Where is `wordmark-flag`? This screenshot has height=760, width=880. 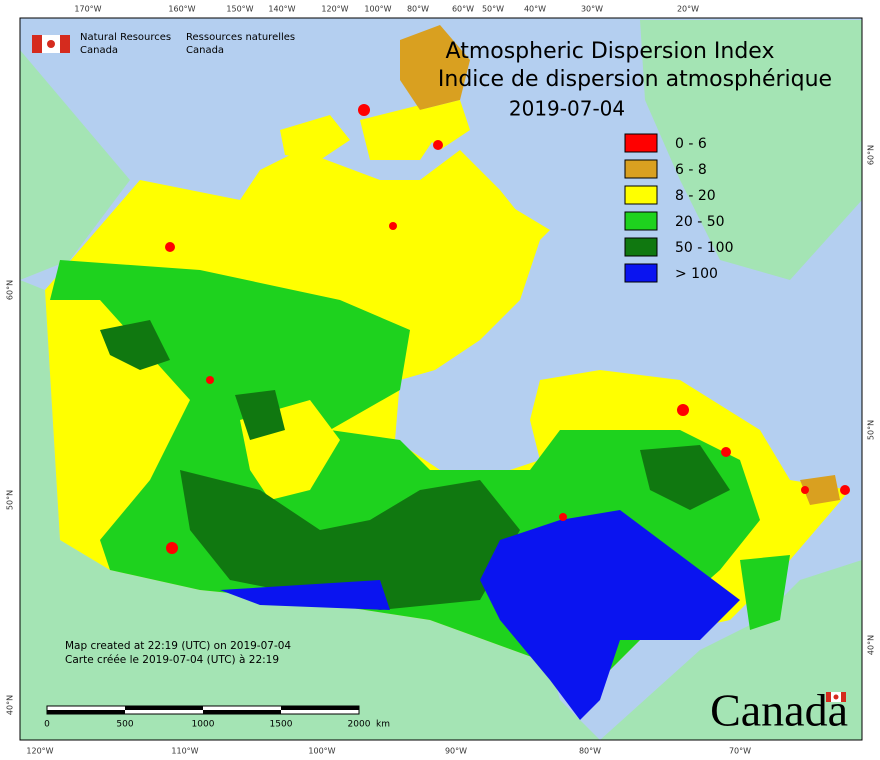 wordmark-flag is located at coordinates (836, 697).